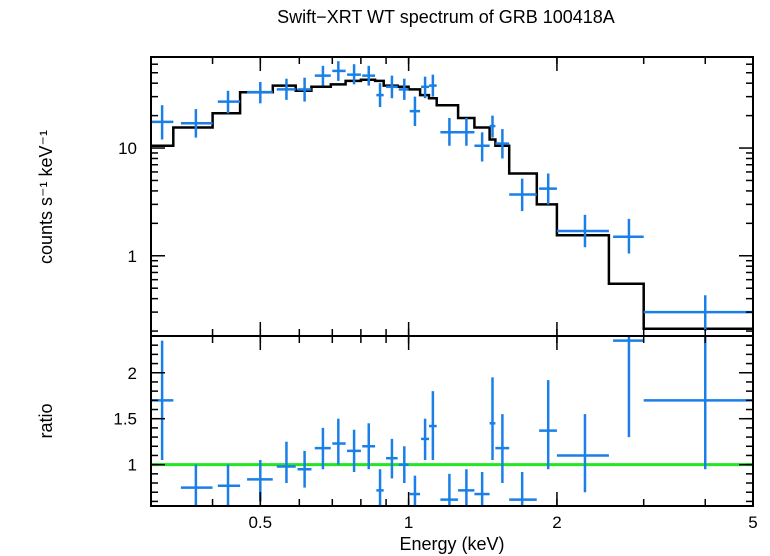  I want to click on ratio-y-tick-label-1: 1.5, so click(125, 419).